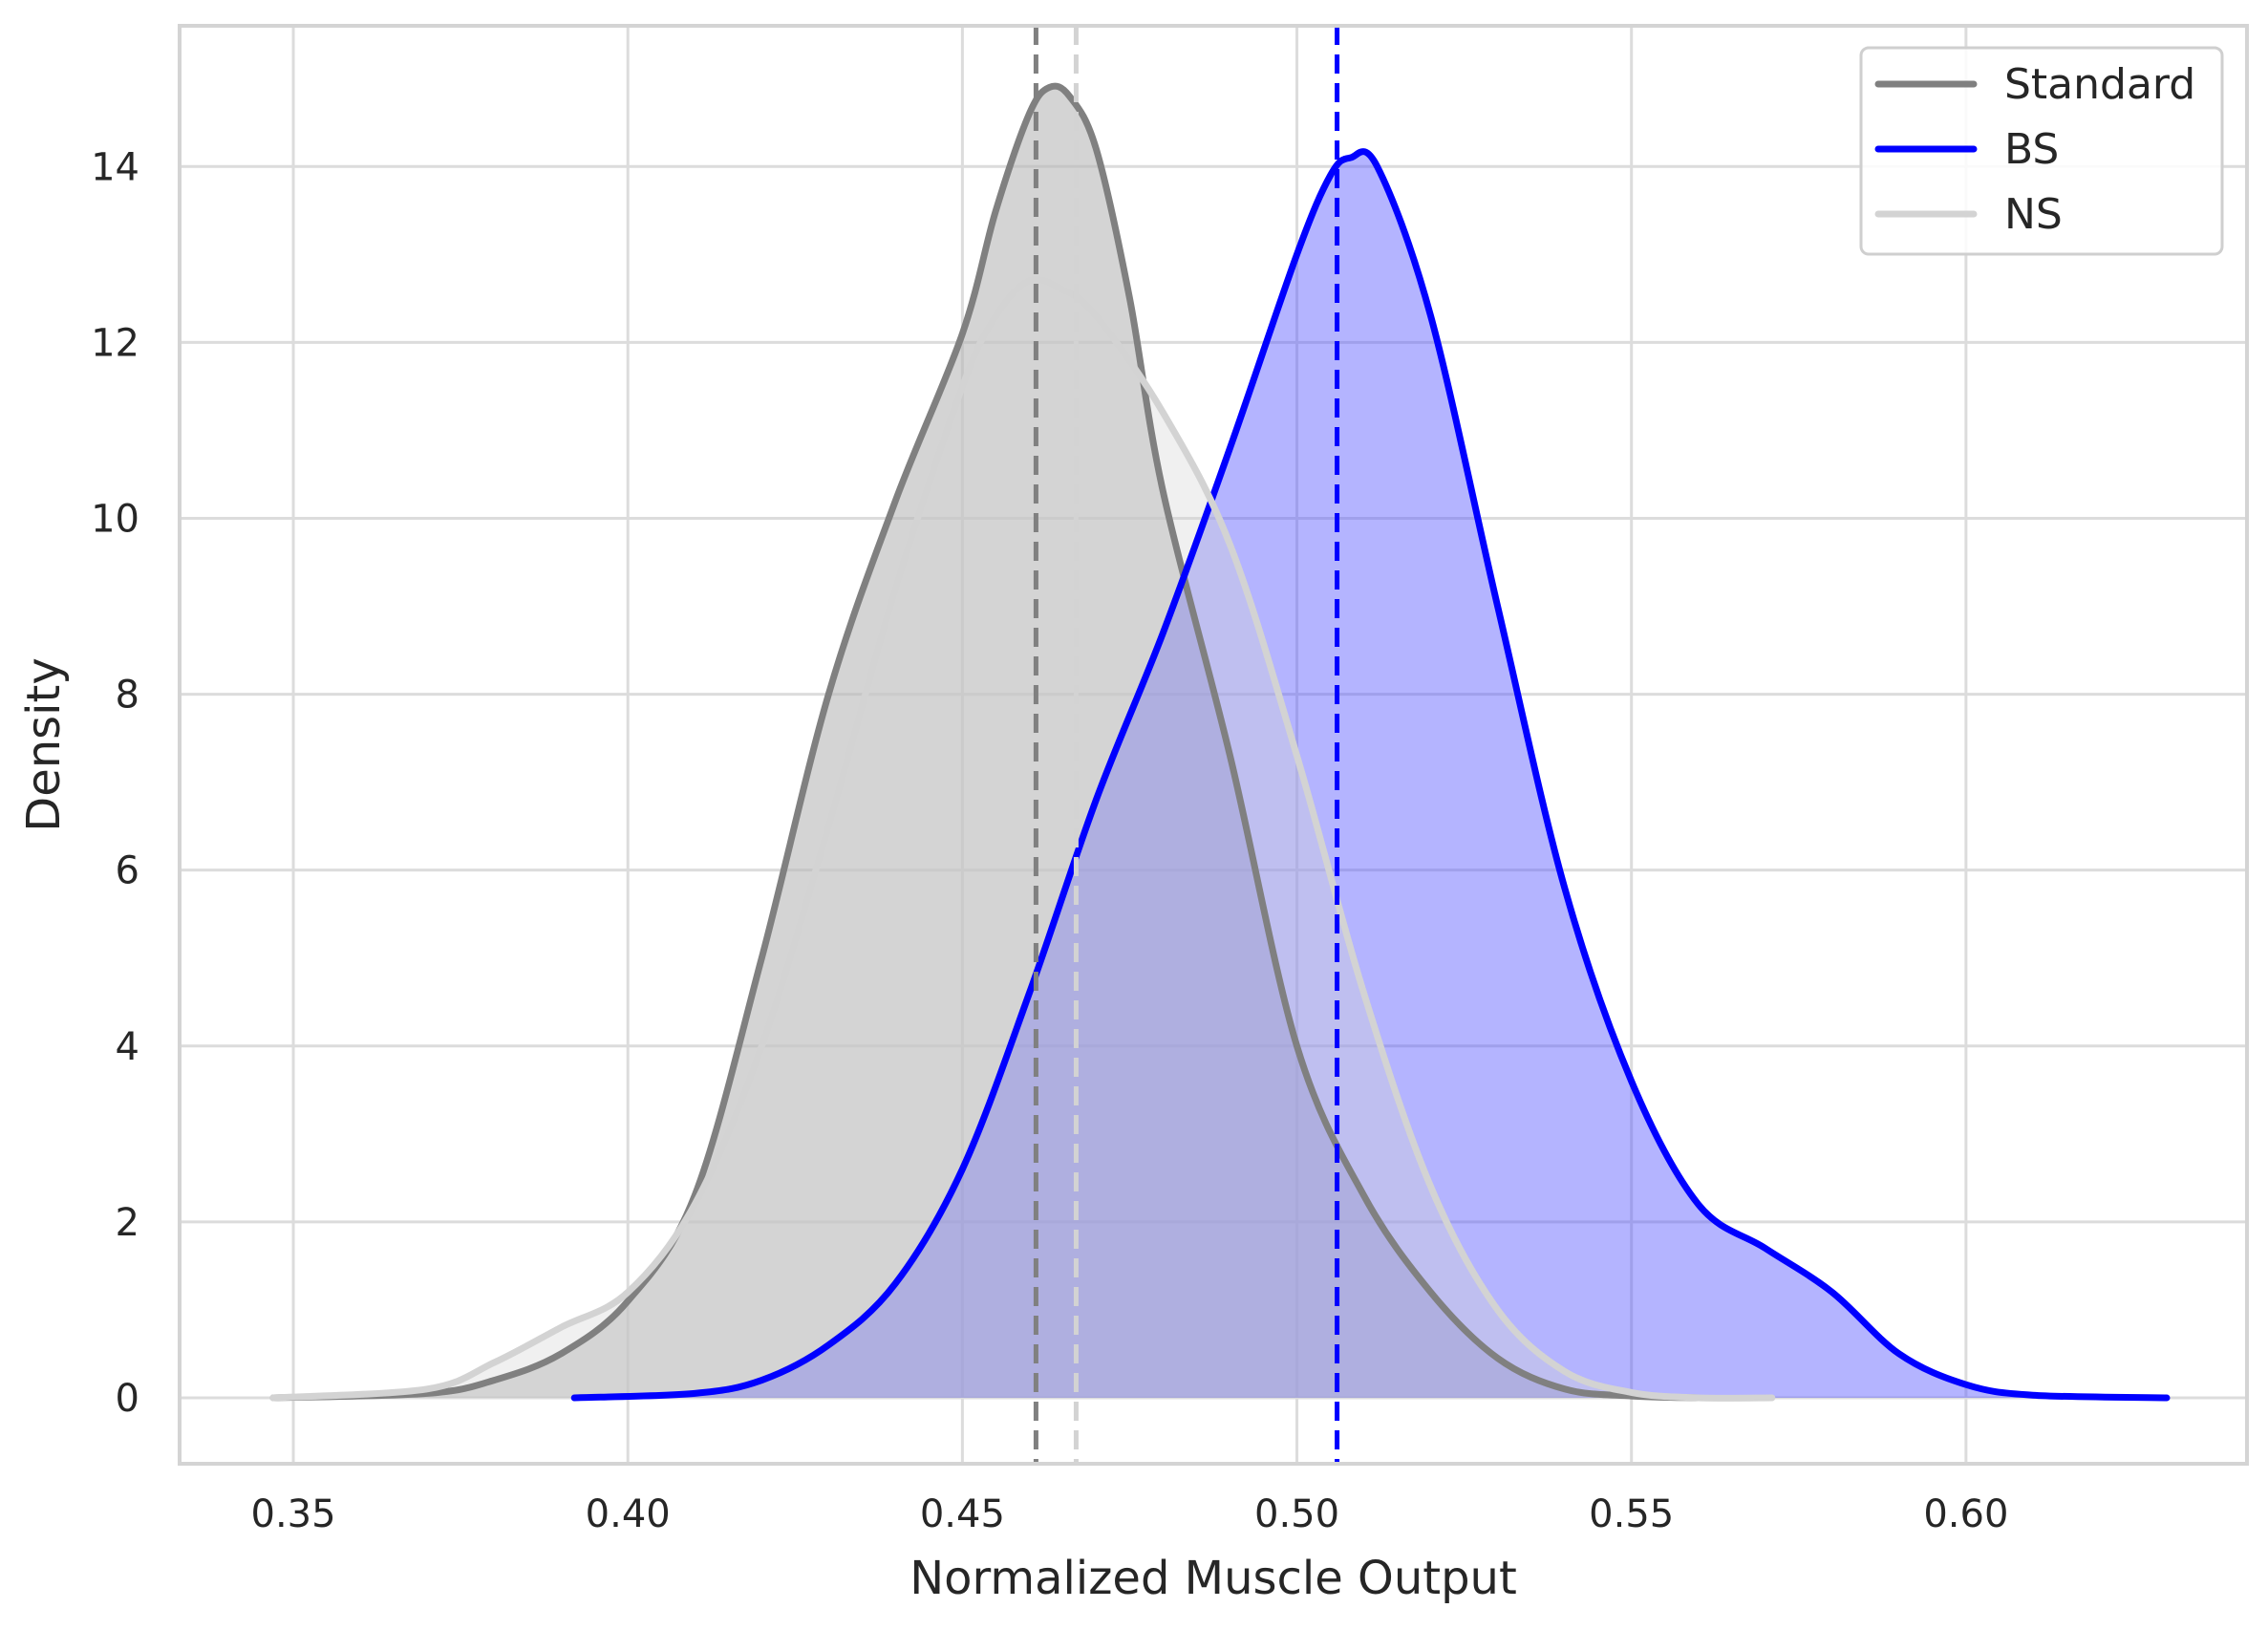 Image resolution: width=2268 pixels, height=1630 pixels. Describe the element at coordinates (1186, 745) in the screenshot. I see `mean-lines` at that location.